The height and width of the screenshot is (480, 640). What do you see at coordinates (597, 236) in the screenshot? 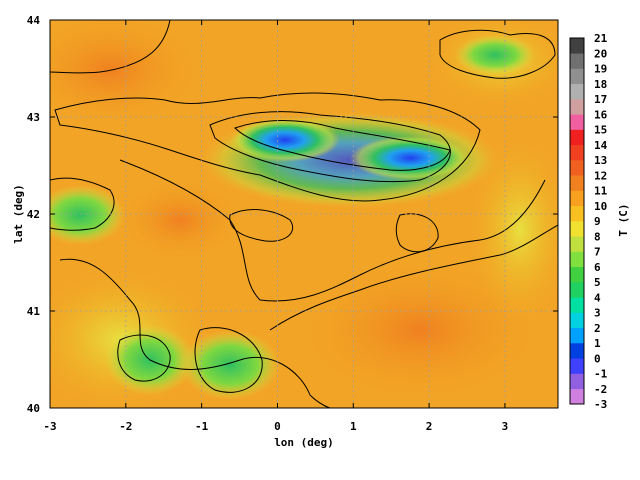
I see `colorbar-tick-label: 8` at bounding box center [597, 236].